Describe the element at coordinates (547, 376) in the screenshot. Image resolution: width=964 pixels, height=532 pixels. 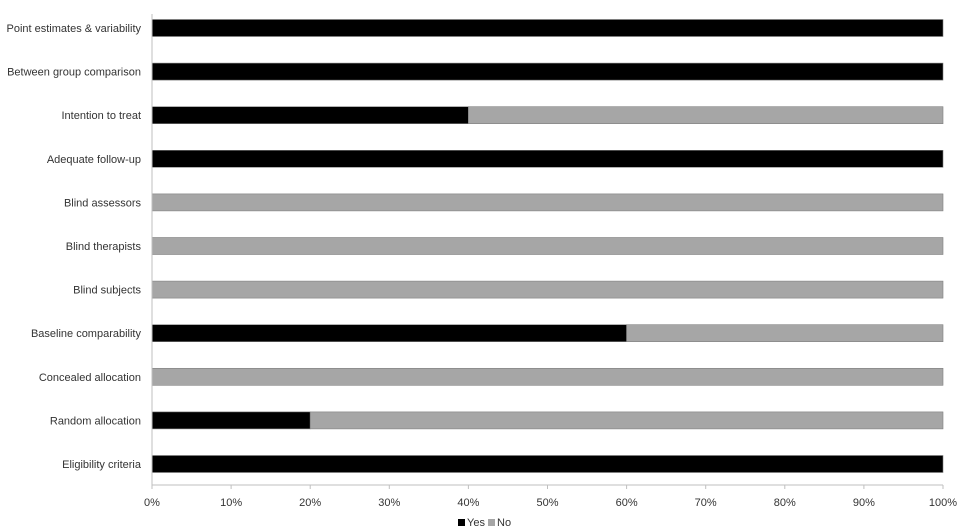
I see `bar-concealed-allocation-no` at that location.